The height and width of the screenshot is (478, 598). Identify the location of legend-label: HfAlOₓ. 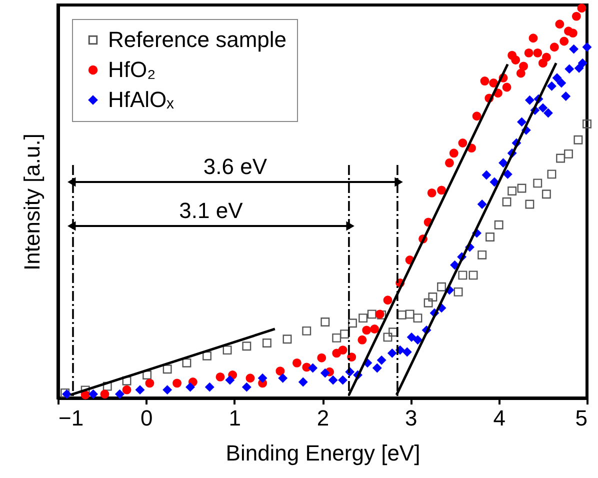
(141, 99).